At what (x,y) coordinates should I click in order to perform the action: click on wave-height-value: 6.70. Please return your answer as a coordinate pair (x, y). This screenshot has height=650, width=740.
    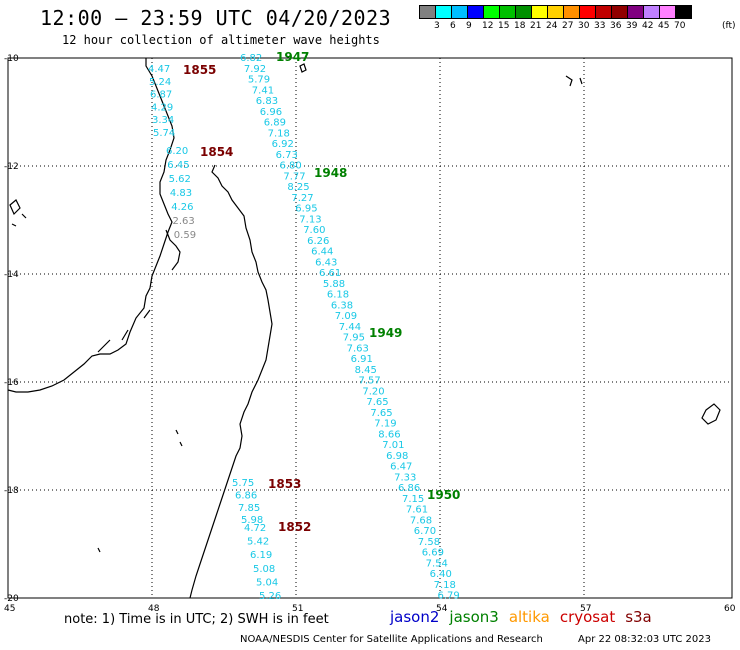
    Looking at the image, I should click on (425, 531).